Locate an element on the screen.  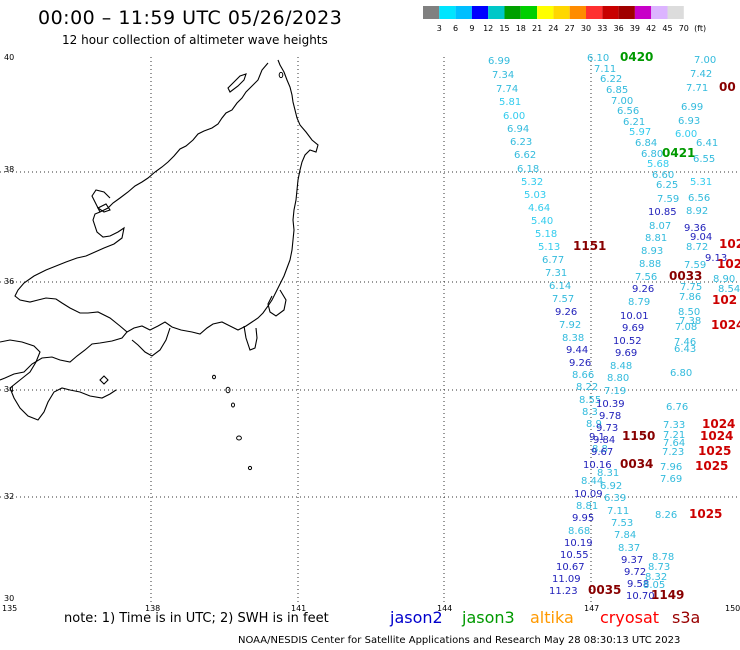
pass-time-label: 1149 is located at coordinates (667, 595).